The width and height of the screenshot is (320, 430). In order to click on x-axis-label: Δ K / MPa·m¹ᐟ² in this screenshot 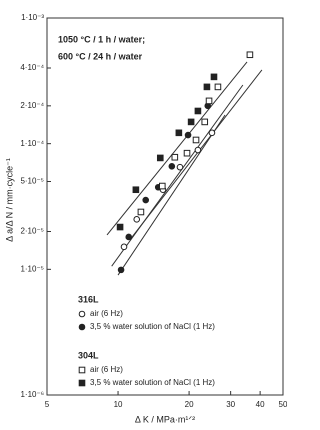, I will do `click(165, 419)`.